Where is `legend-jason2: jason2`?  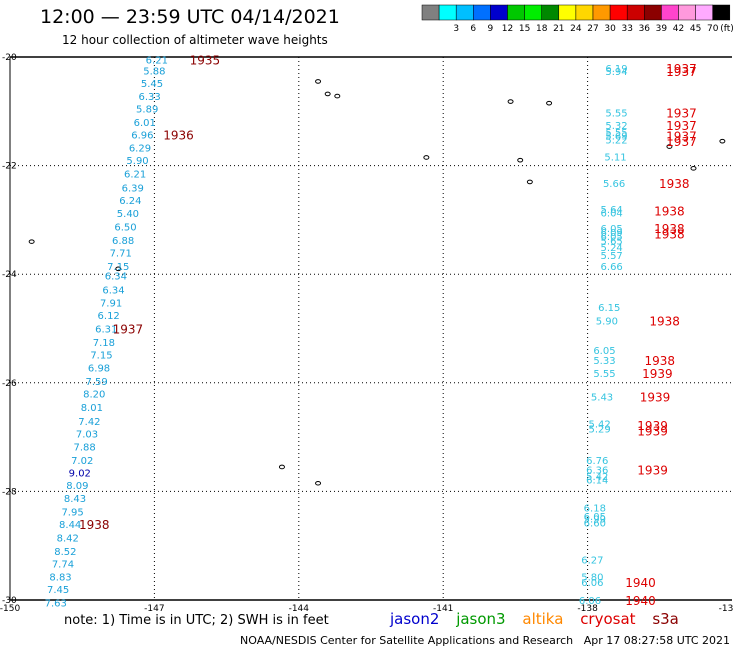 legend-jason2: jason2 is located at coordinates (415, 619).